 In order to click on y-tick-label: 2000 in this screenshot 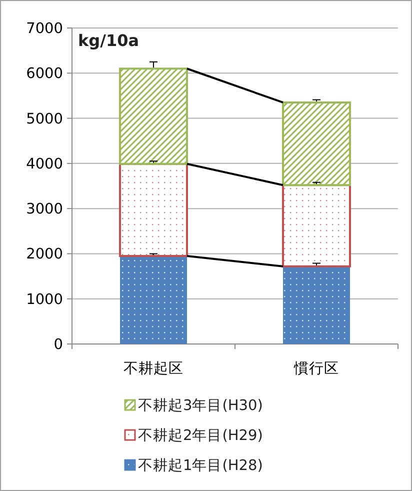, I will do `click(44, 254)`.